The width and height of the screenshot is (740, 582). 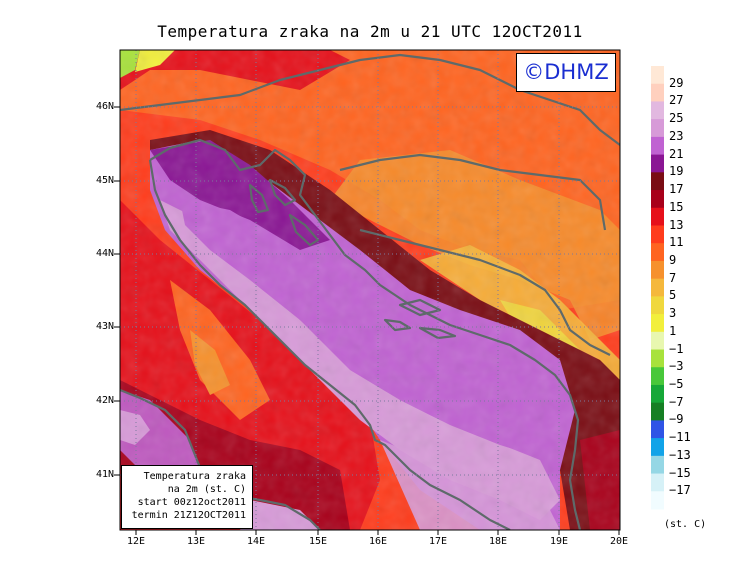 I want to click on y-tick-label: 44N, so click(x=104, y=253).